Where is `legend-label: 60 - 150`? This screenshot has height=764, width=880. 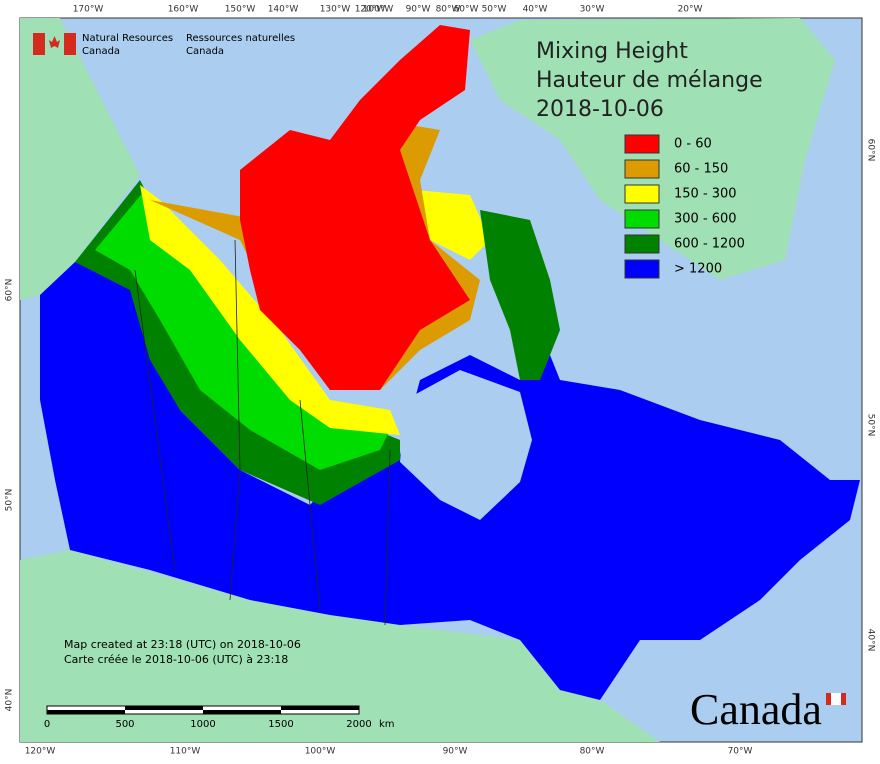 legend-label: 60 - 150 is located at coordinates (701, 169).